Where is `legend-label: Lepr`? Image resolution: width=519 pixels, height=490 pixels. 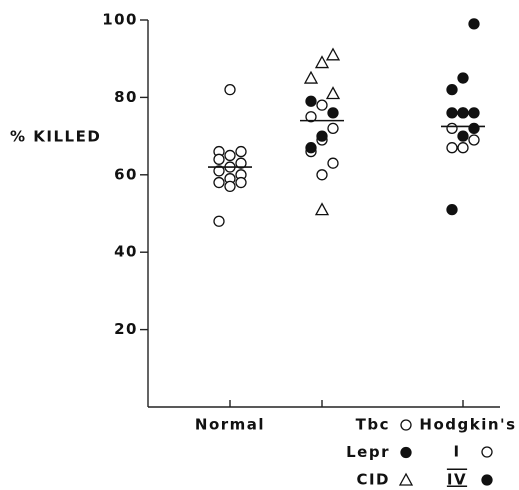 legend-label: Lepr is located at coordinates (368, 452).